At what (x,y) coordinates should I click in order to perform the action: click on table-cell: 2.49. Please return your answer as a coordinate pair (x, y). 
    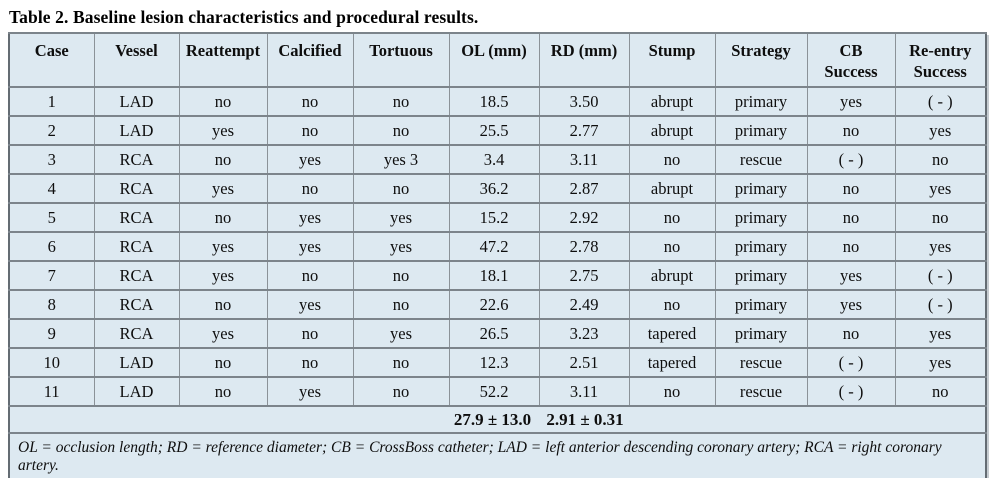
    Looking at the image, I should click on (584, 304).